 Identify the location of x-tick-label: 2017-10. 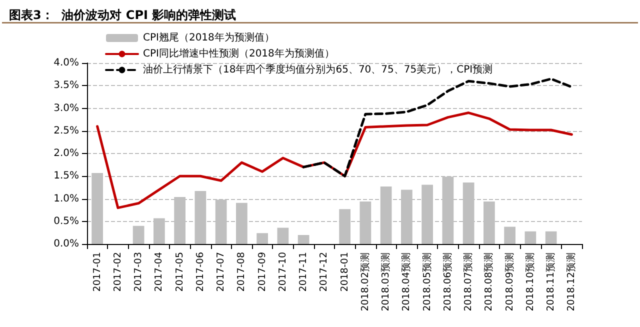
(282, 272).